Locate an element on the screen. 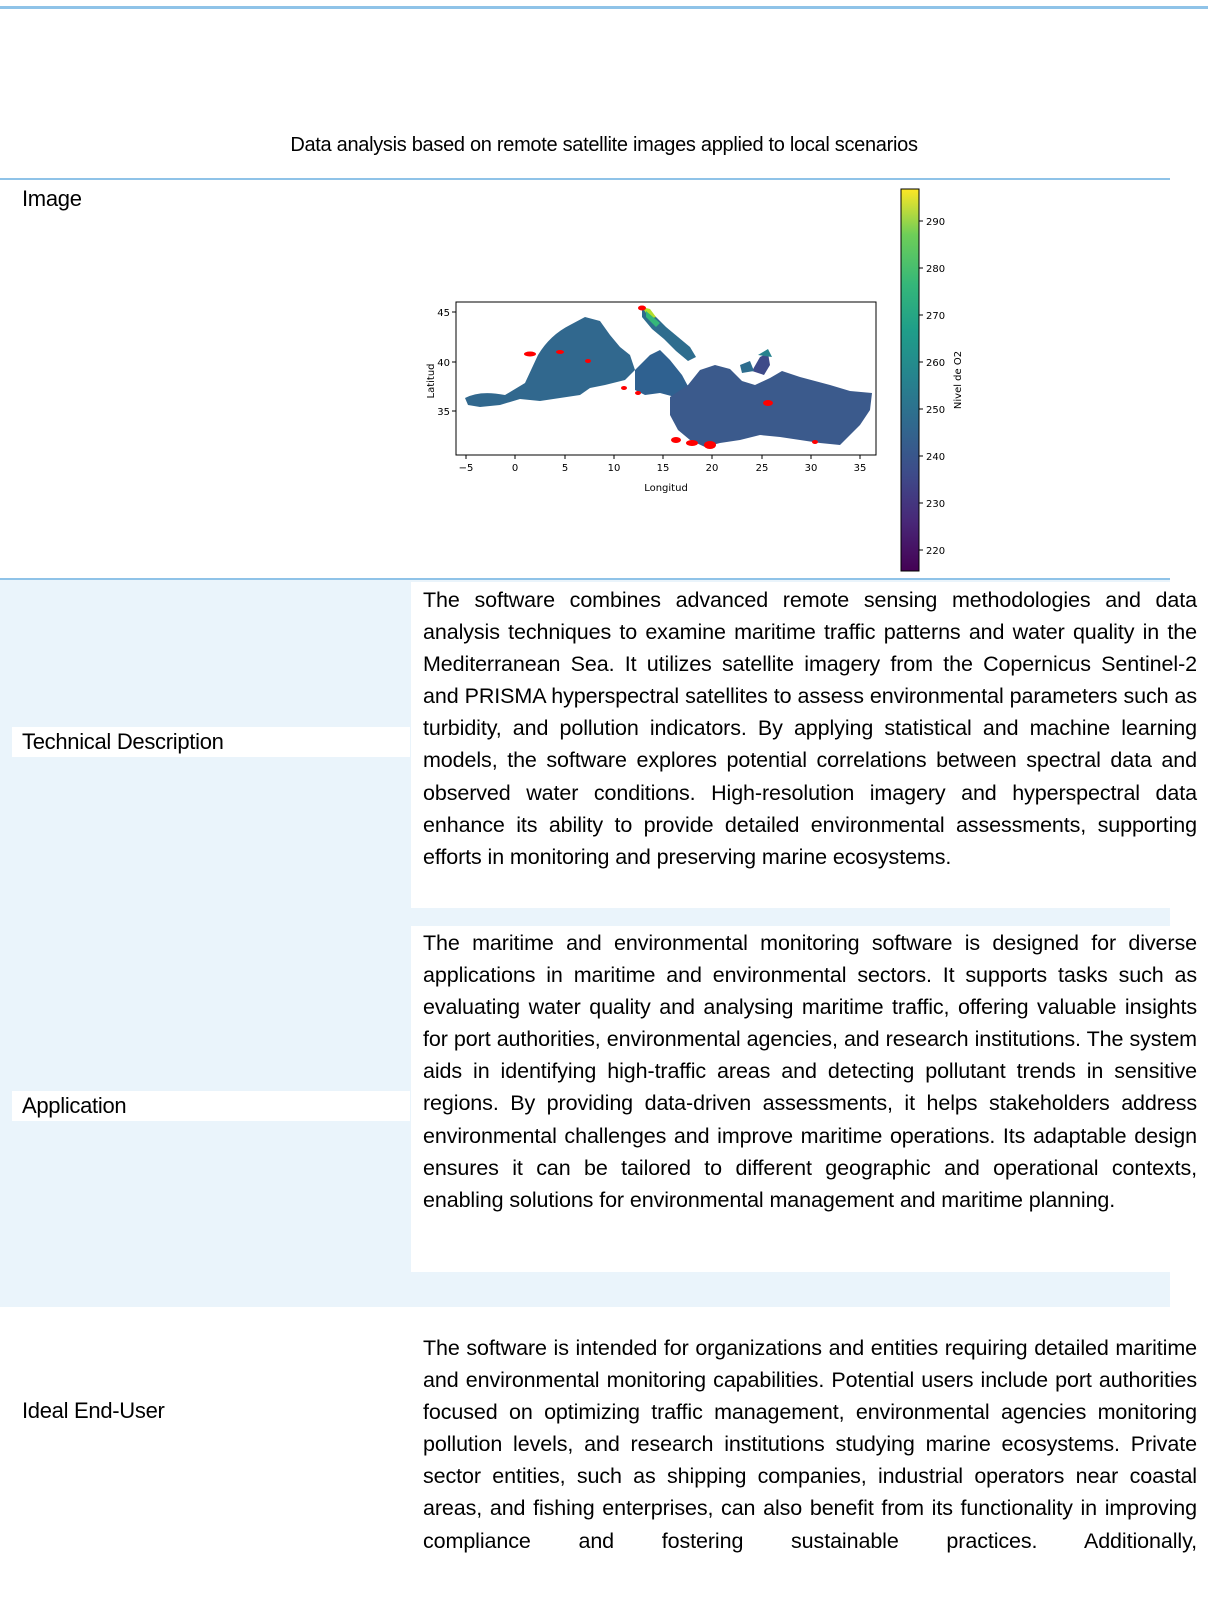 The width and height of the screenshot is (1208, 1619). row-label-image: Image is located at coordinates (52, 198).